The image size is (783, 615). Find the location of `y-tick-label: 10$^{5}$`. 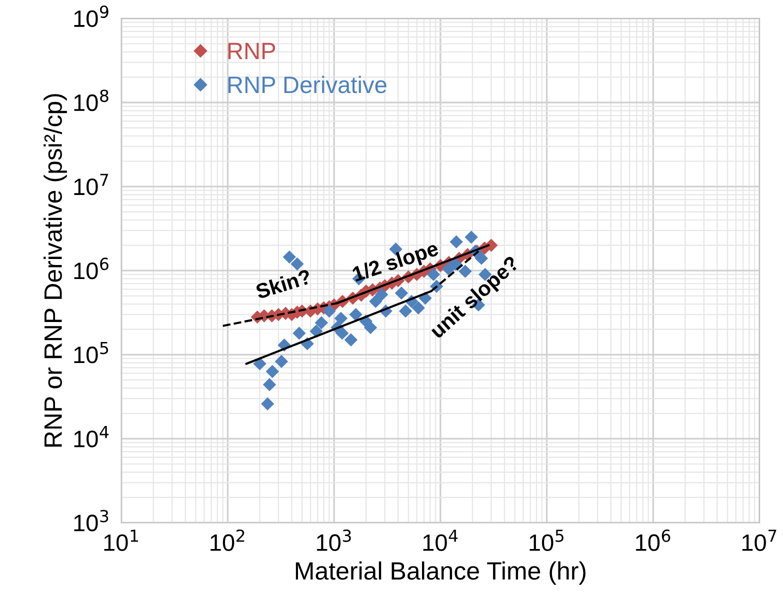

y-tick-label: 10$^{5}$ is located at coordinates (91, 353).